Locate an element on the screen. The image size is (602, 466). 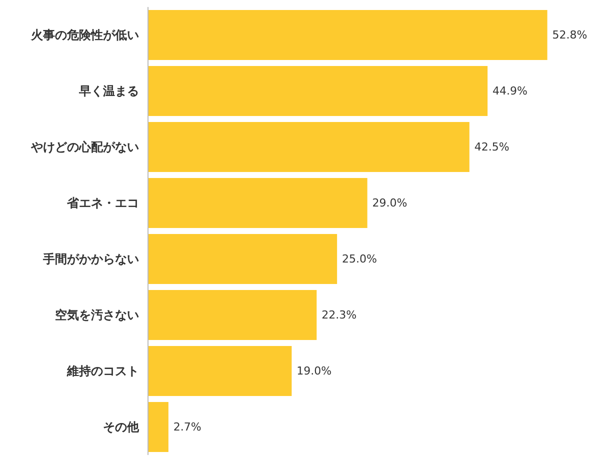
y-tick-label: その他 is located at coordinates (121, 427).